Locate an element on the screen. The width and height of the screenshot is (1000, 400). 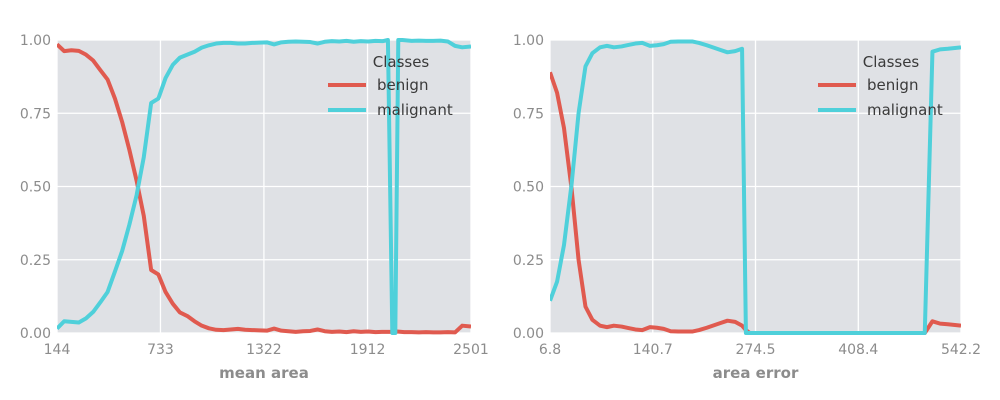
x-axis-label: area error is located at coordinates (756, 373).